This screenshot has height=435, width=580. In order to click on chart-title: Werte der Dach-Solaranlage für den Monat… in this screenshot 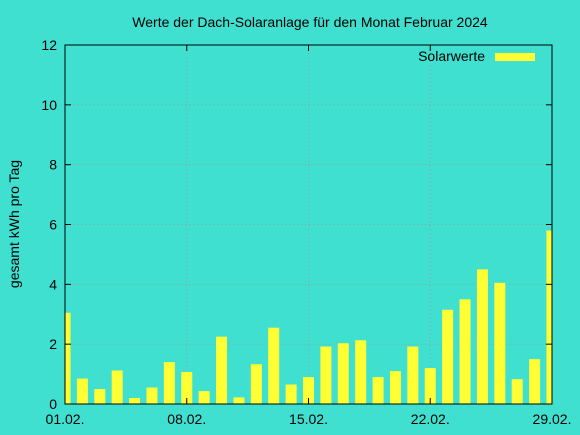, I will do `click(310, 22)`.